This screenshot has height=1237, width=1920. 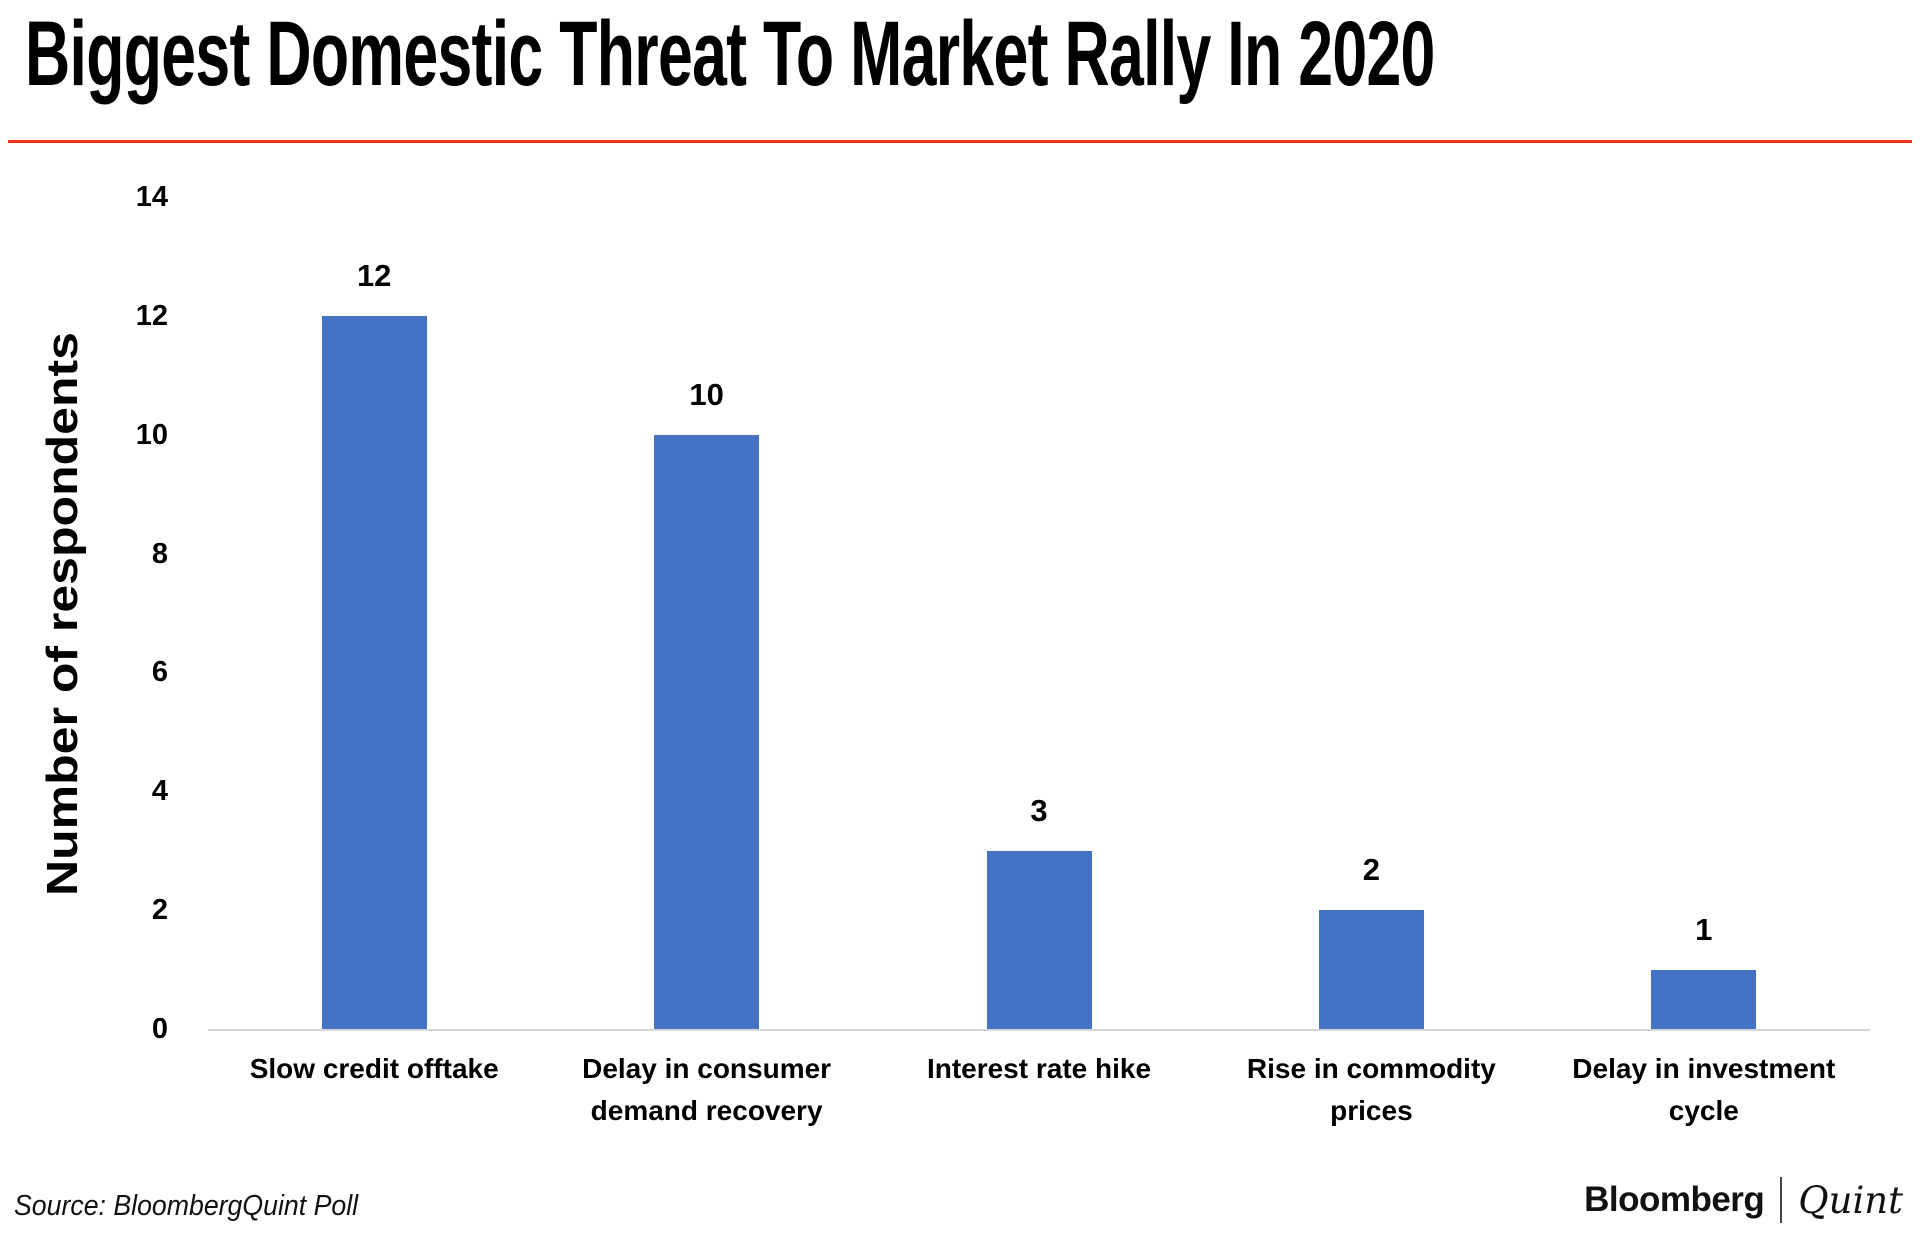 What do you see at coordinates (159, 553) in the screenshot?
I see `y-tick-label: 8` at bounding box center [159, 553].